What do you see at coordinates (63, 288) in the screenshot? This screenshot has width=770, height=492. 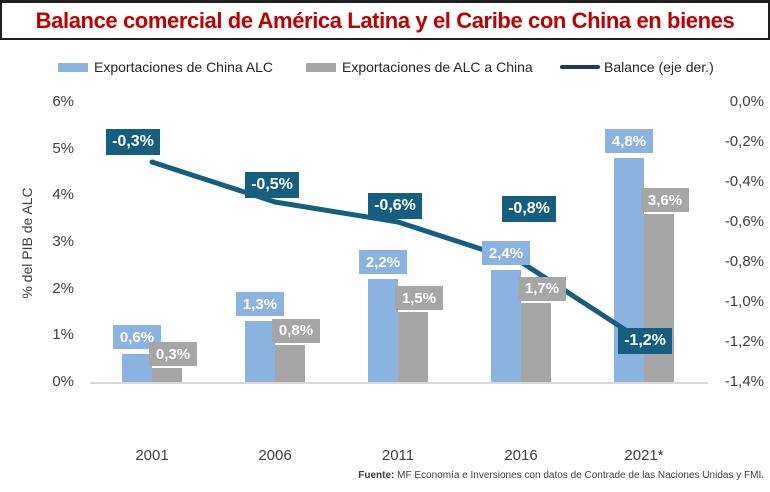 I see `left-axis-tick: 2%` at bounding box center [63, 288].